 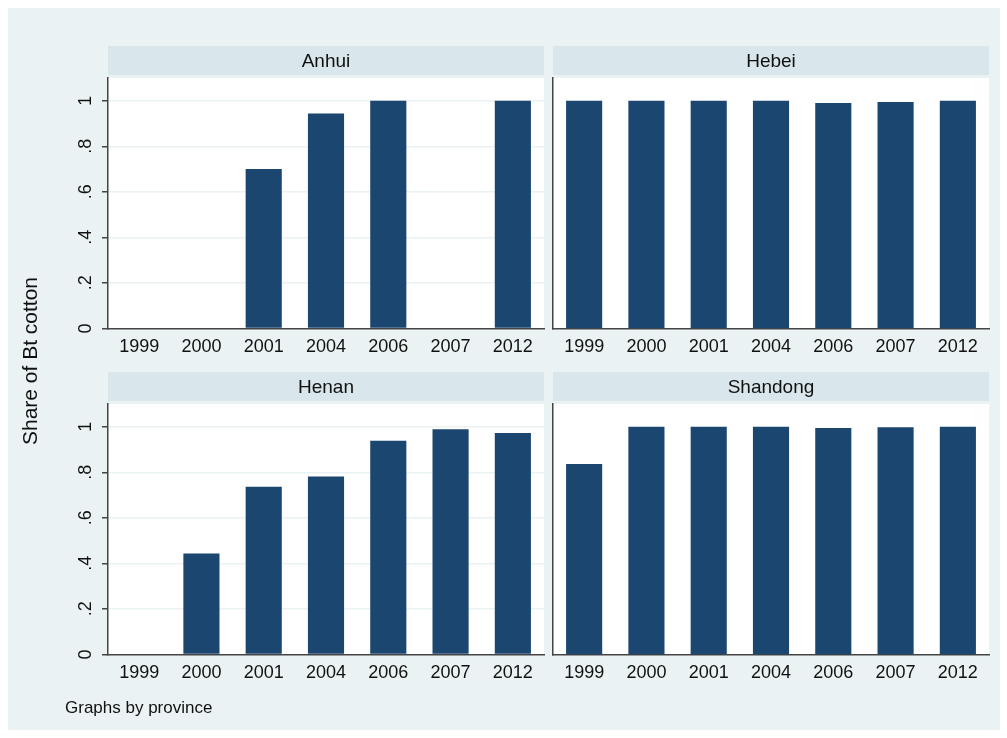 What do you see at coordinates (771, 386) in the screenshot?
I see `chart-title: Shandong` at bounding box center [771, 386].